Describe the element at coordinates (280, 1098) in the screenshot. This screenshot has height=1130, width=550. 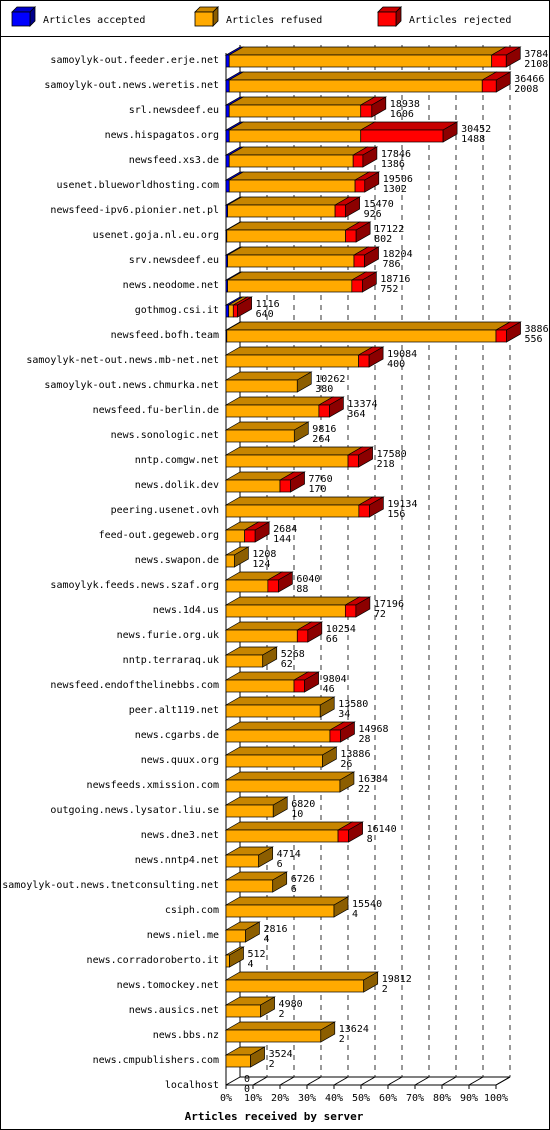
I see `x-tick-label: 20%` at that location.